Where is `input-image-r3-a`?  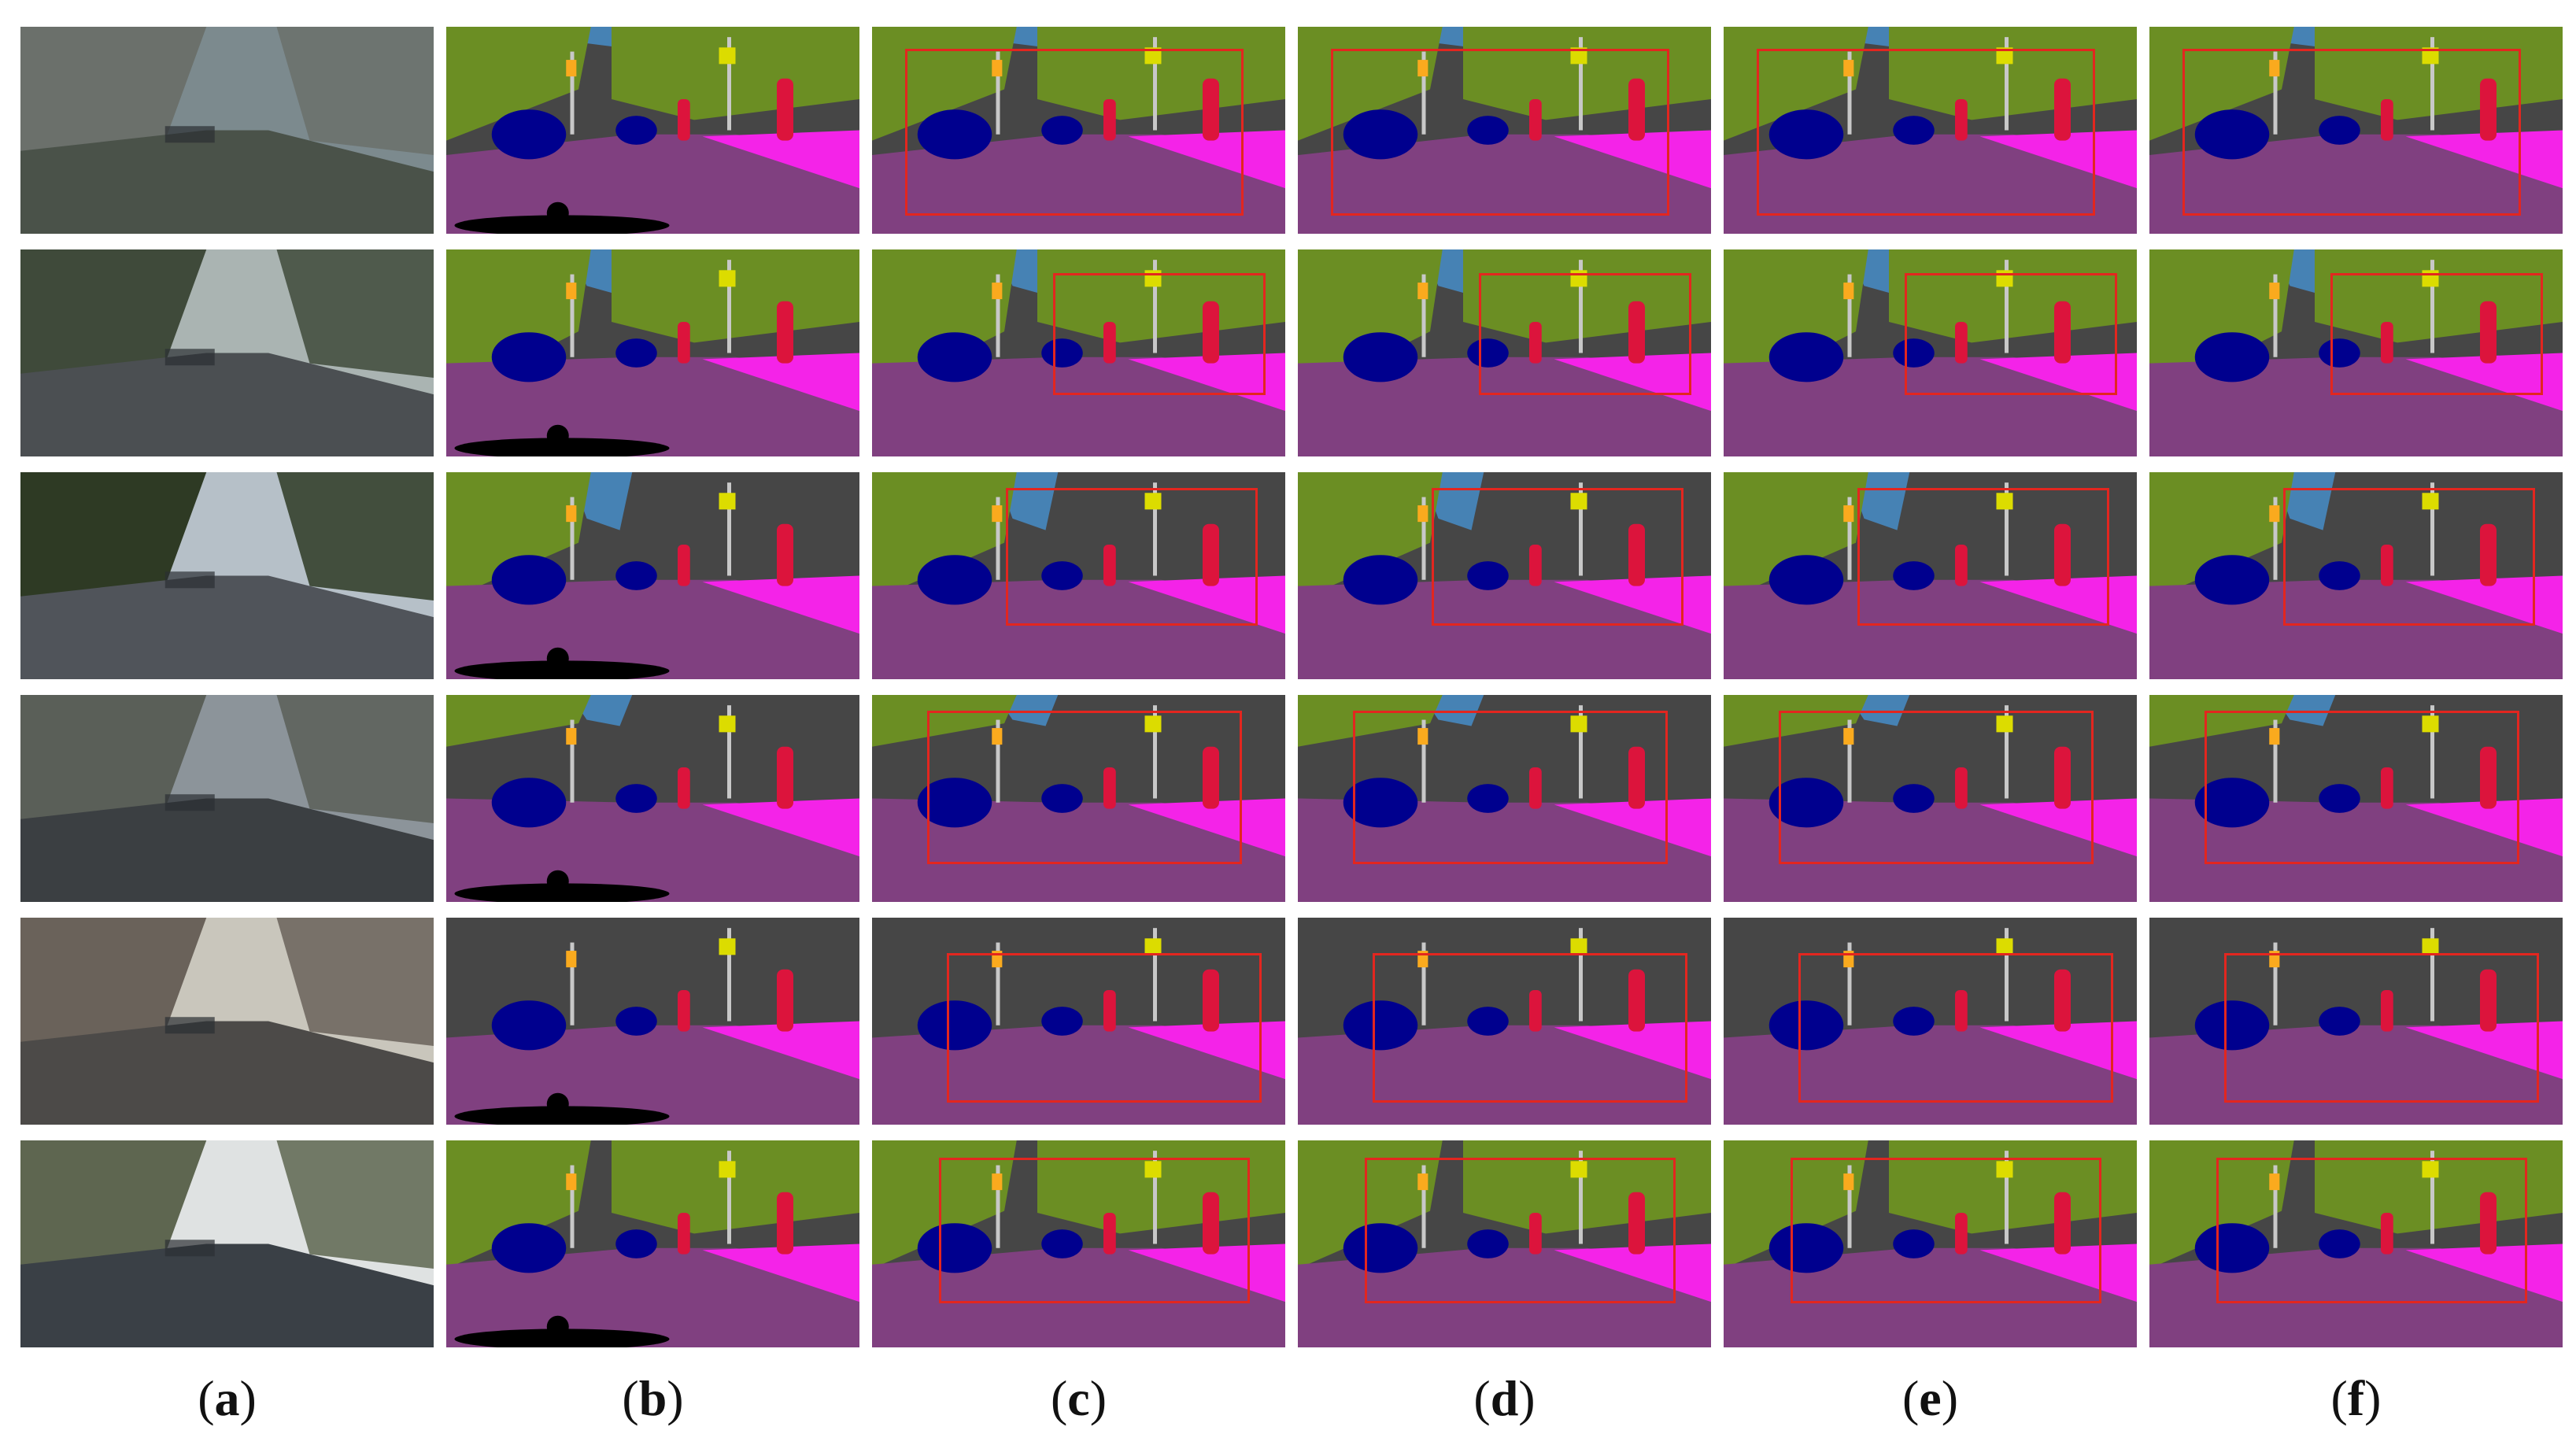 input-image-r3-a is located at coordinates (227, 575).